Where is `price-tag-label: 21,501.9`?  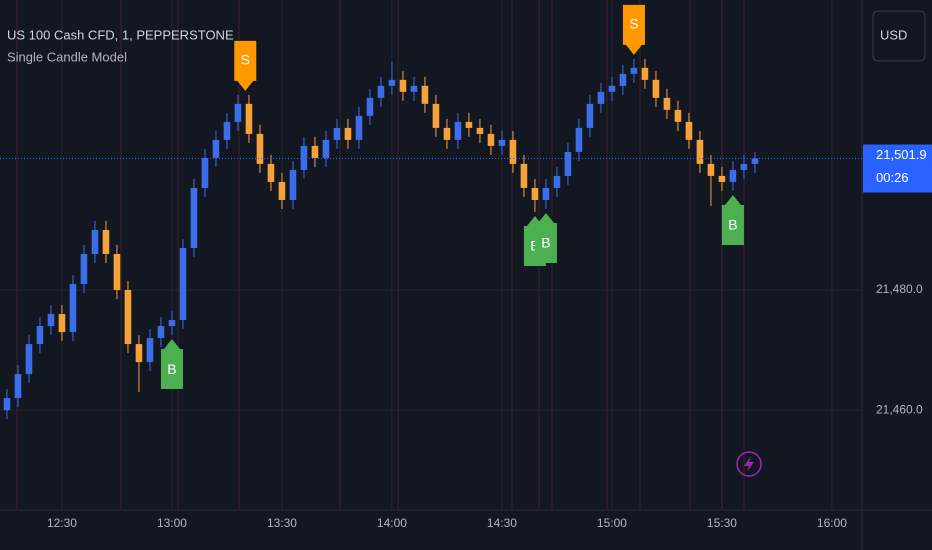 price-tag-label: 21,501.9 is located at coordinates (901, 154).